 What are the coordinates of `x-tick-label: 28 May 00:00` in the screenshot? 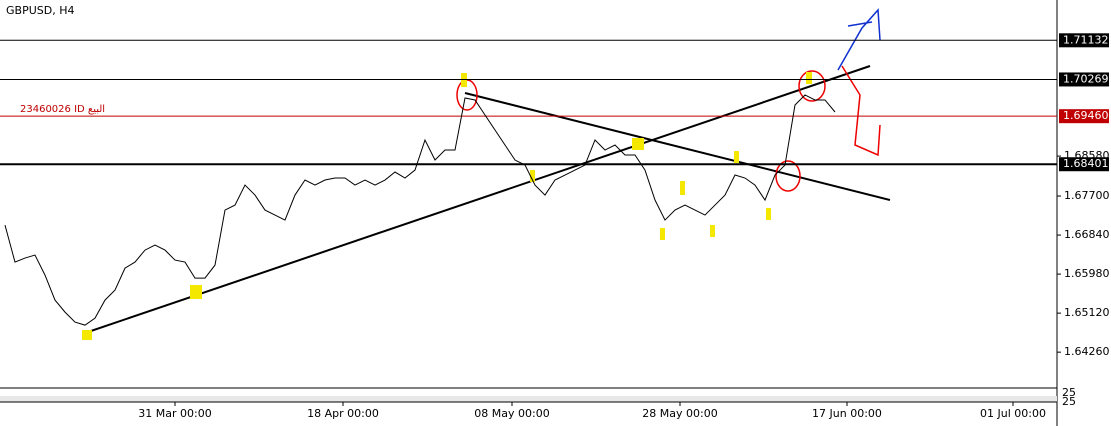 It's located at (679, 413).